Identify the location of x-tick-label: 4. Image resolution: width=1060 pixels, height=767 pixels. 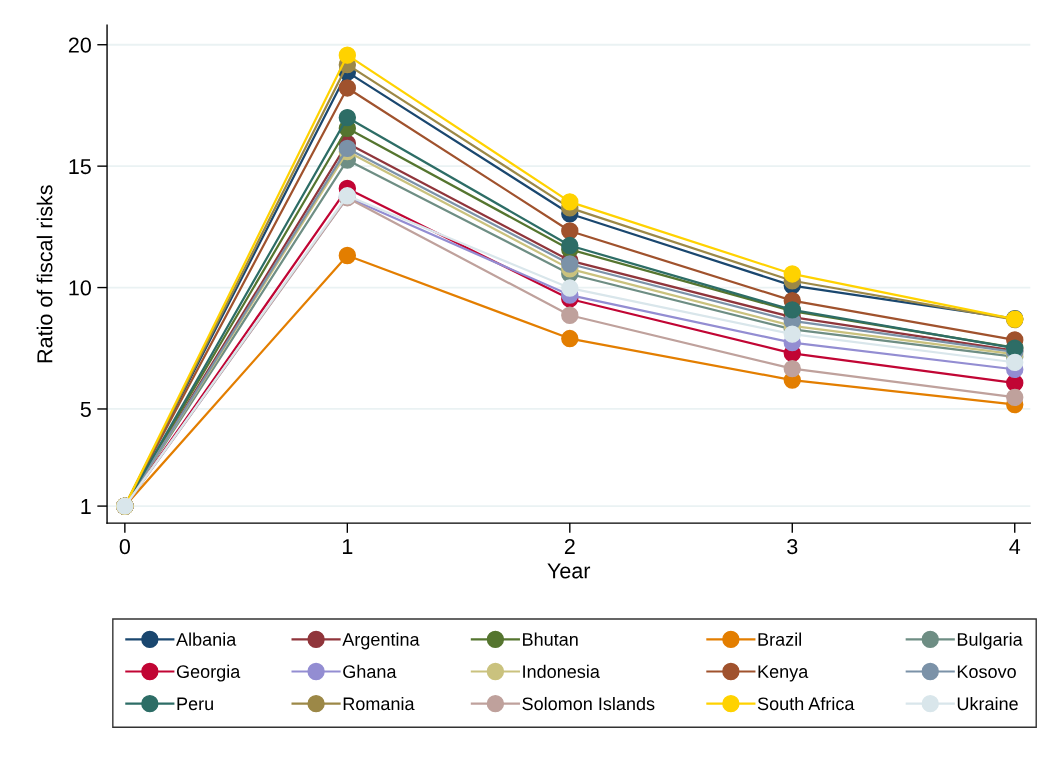
(1015, 546).